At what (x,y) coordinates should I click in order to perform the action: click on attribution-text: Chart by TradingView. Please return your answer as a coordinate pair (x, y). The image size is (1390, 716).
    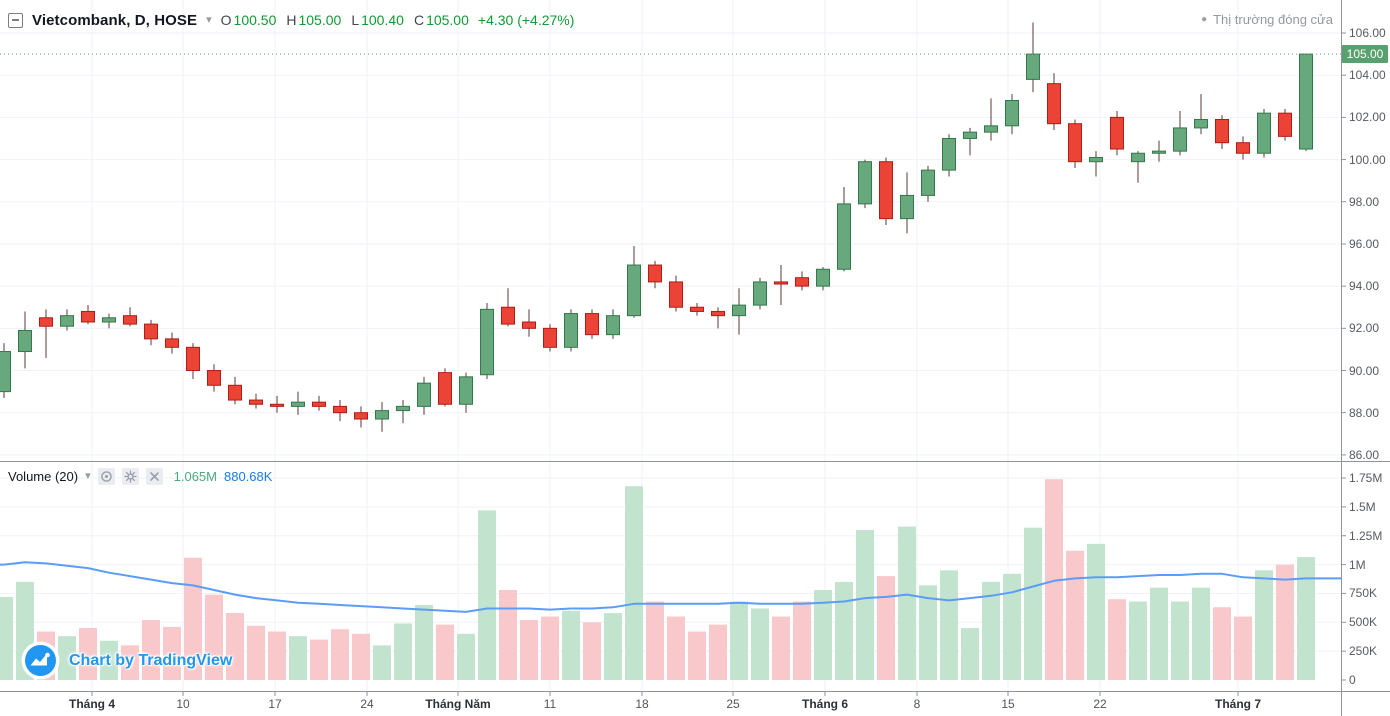
    Looking at the image, I should click on (151, 660).